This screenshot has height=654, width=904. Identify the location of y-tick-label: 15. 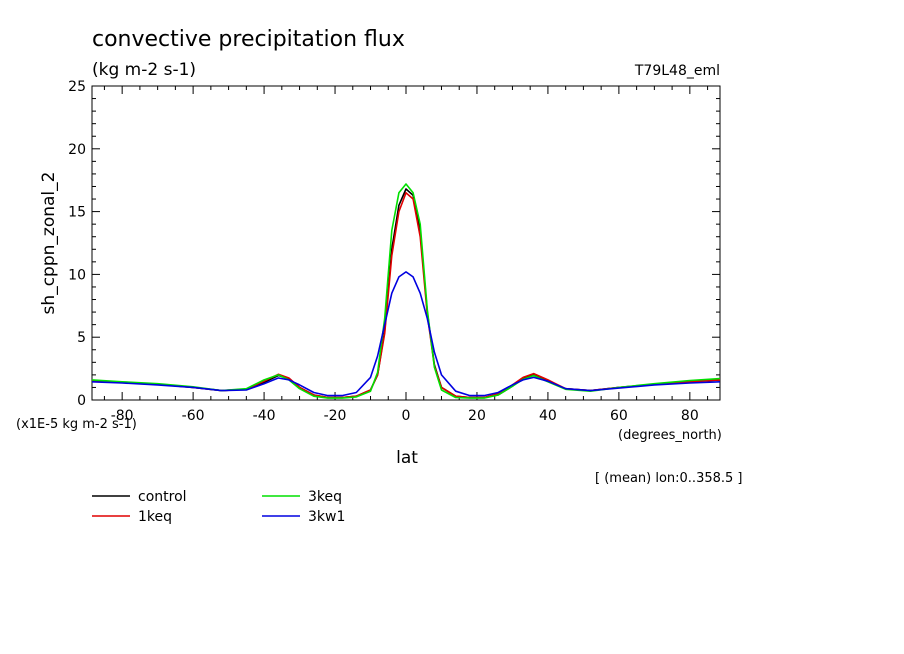
(77, 213).